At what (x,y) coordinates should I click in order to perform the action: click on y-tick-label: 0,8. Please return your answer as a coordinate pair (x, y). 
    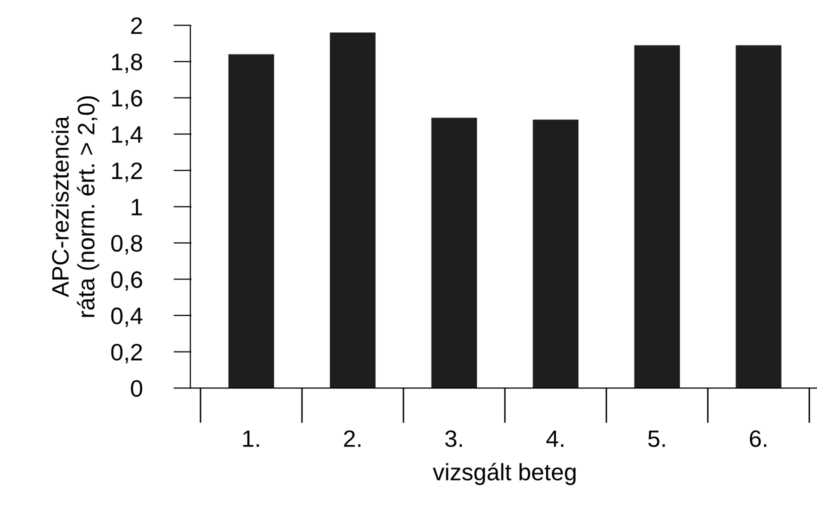
    Looking at the image, I should click on (126, 245).